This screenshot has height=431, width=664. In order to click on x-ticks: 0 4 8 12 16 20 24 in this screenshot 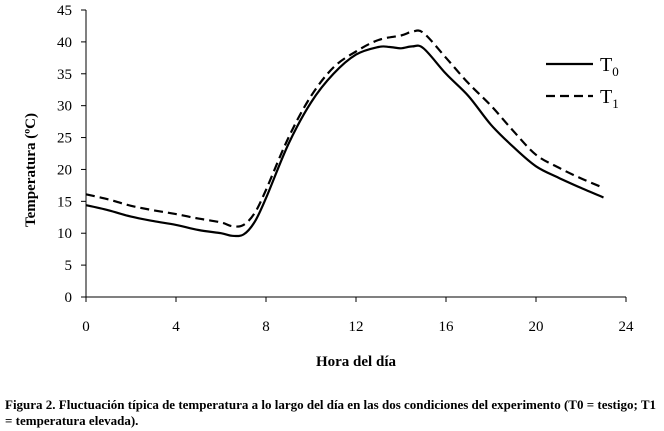, I will do `click(358, 316)`.